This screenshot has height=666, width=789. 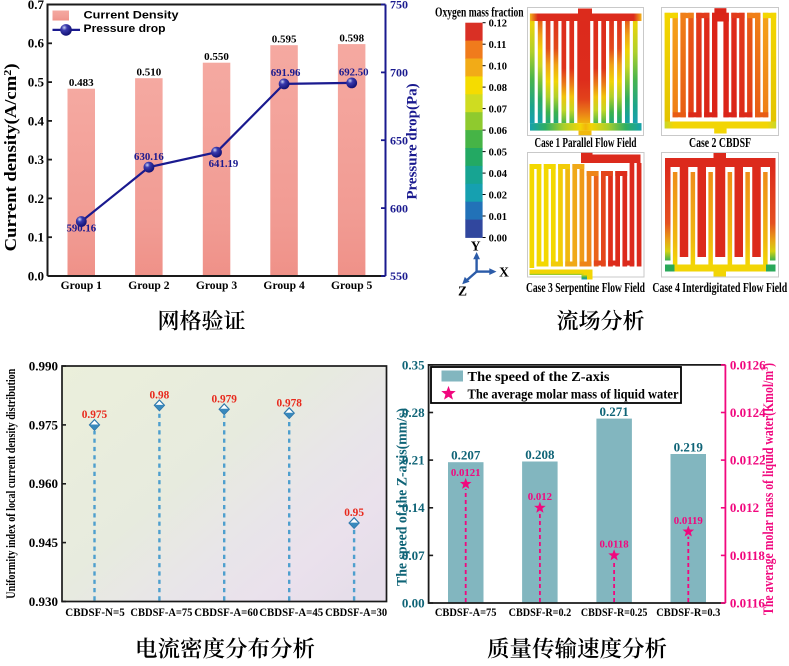 What do you see at coordinates (498, 195) in the screenshot?
I see `svg-text: 0.02` at bounding box center [498, 195].